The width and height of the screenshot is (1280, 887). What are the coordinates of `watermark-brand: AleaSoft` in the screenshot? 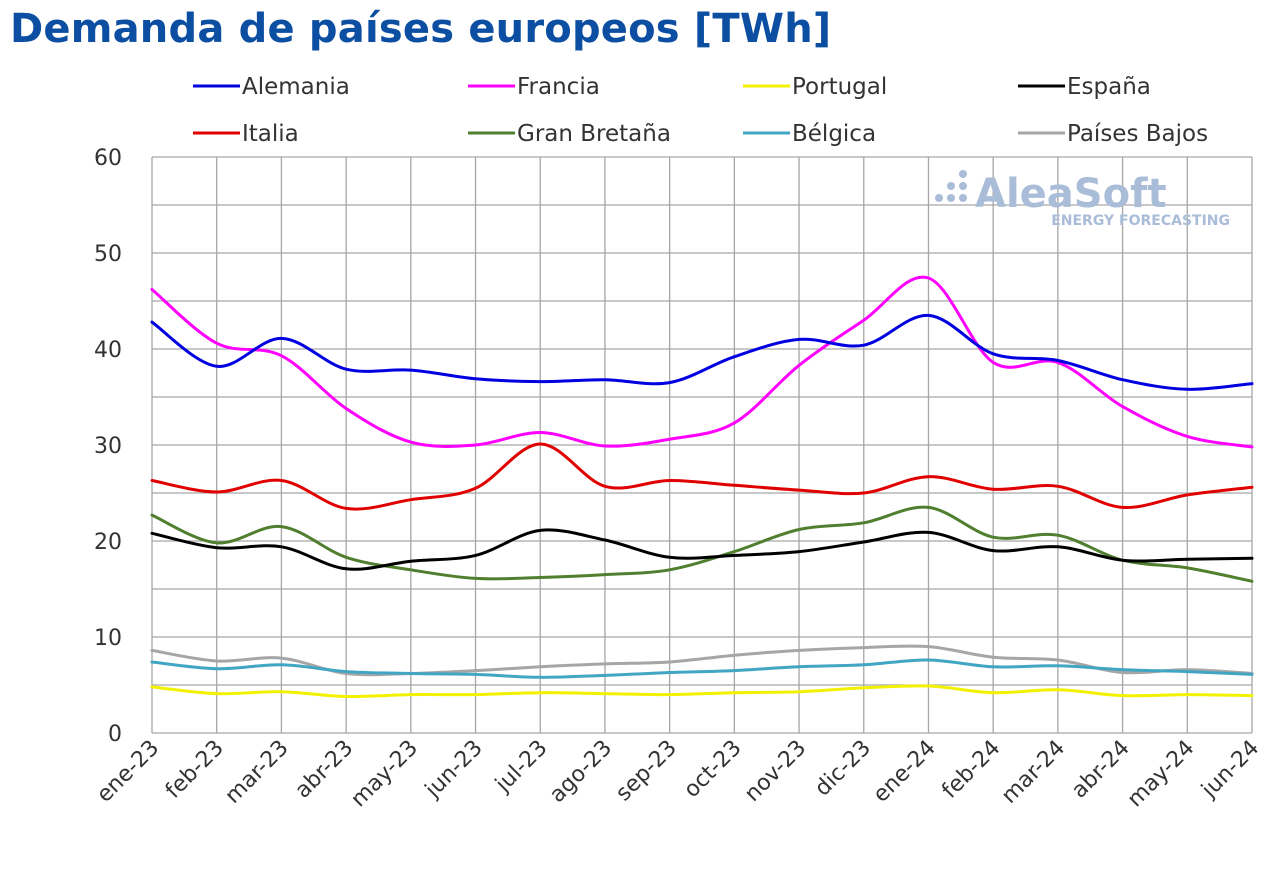 It's located at (1071, 194).